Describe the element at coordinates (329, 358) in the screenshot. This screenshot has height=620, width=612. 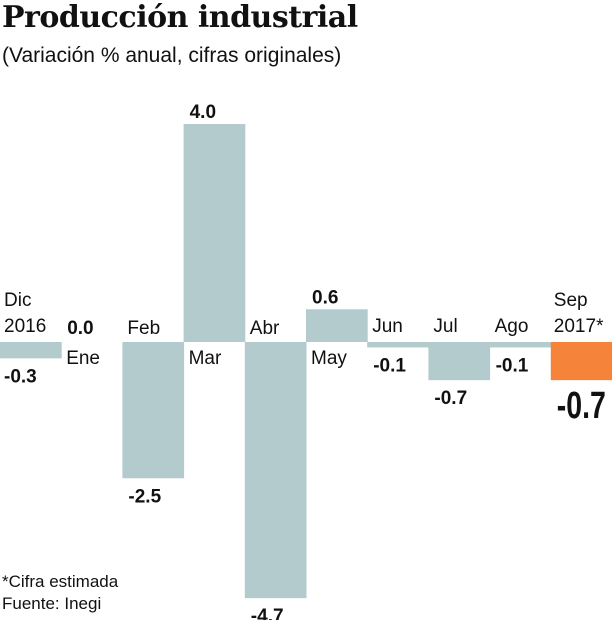
I see `category-label: May` at that location.